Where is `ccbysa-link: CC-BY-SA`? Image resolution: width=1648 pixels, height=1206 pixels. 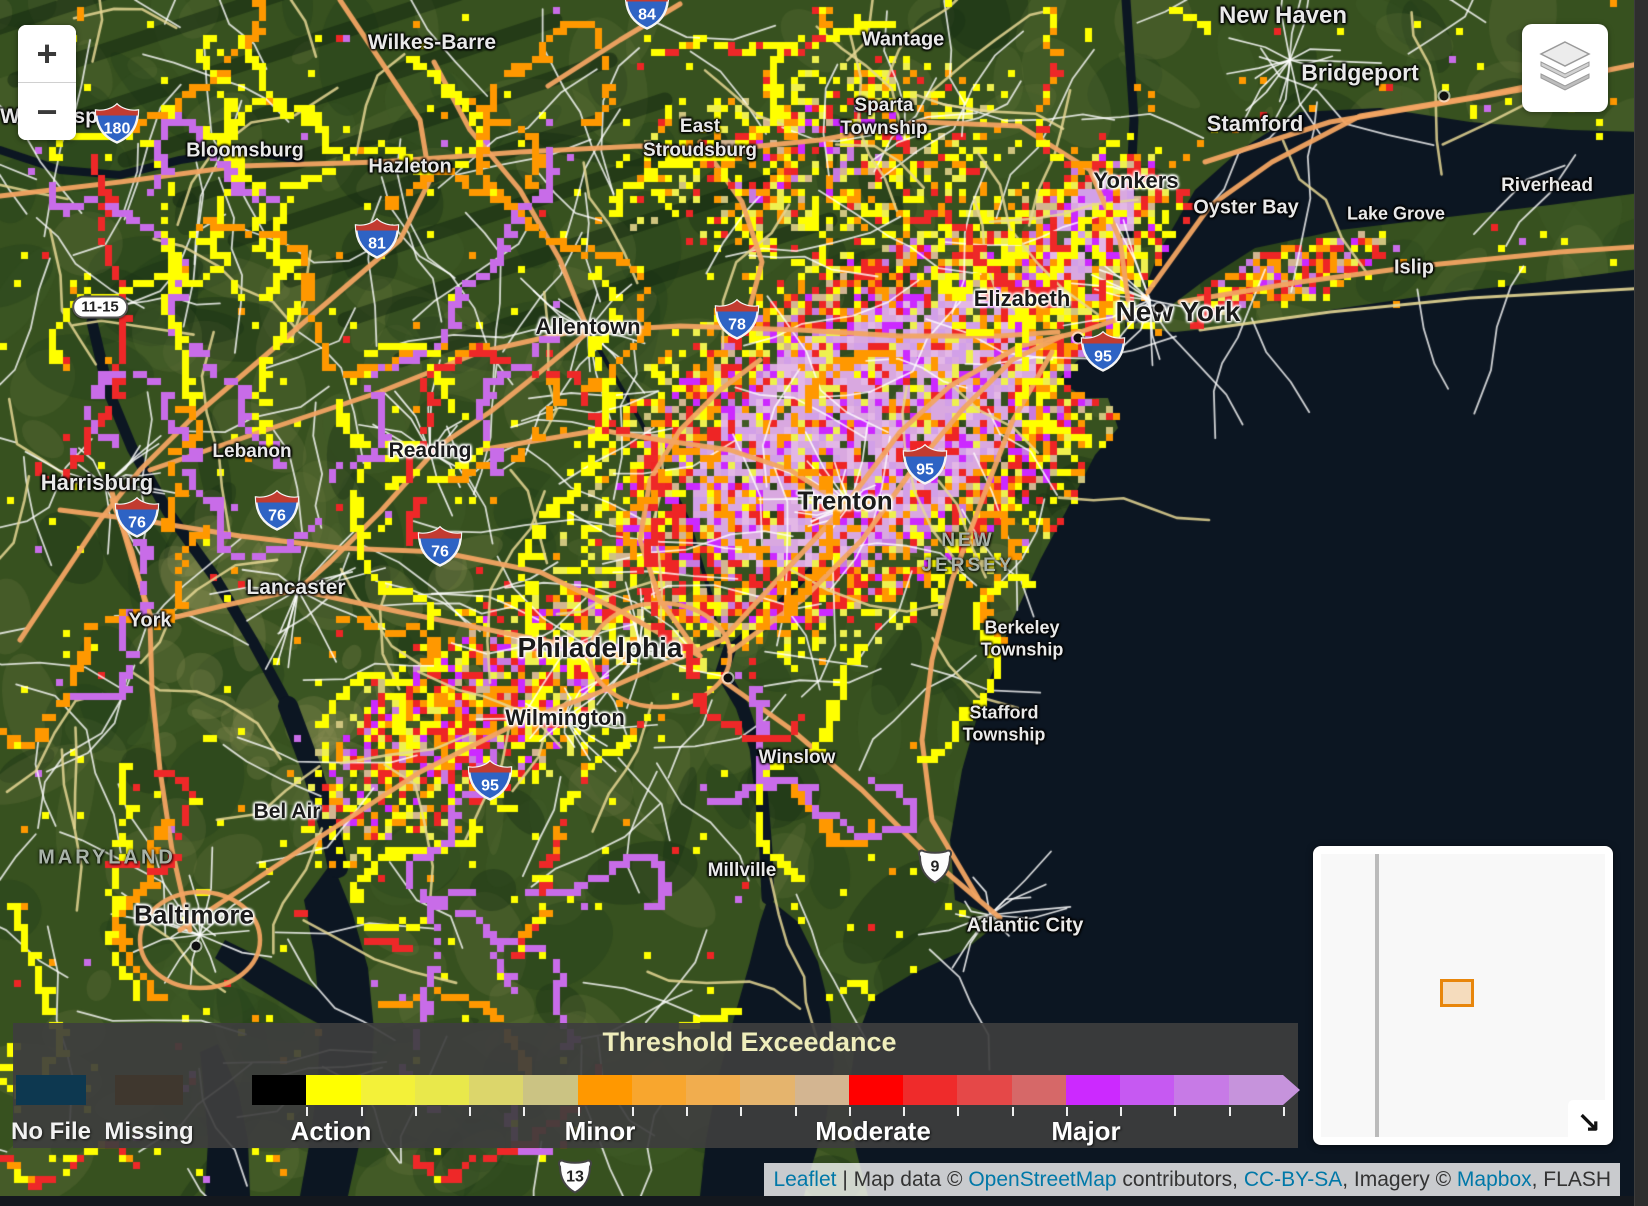
ccbysa-link: CC-BY-SA is located at coordinates (1293, 1179).